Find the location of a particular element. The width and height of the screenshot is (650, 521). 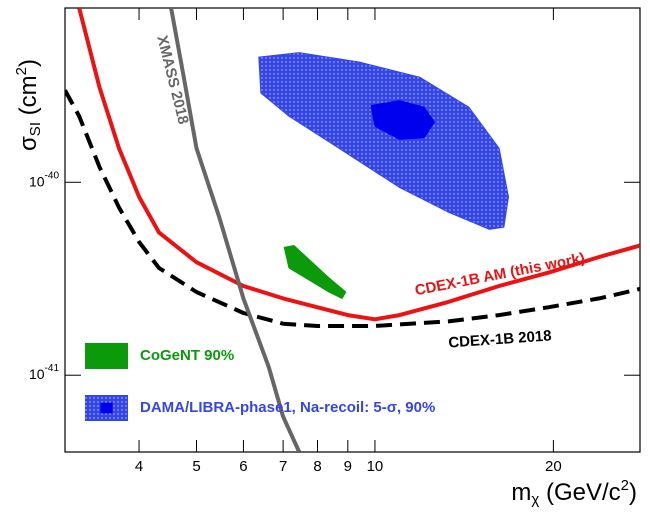

x-tick-label: 7 is located at coordinates (283, 466).